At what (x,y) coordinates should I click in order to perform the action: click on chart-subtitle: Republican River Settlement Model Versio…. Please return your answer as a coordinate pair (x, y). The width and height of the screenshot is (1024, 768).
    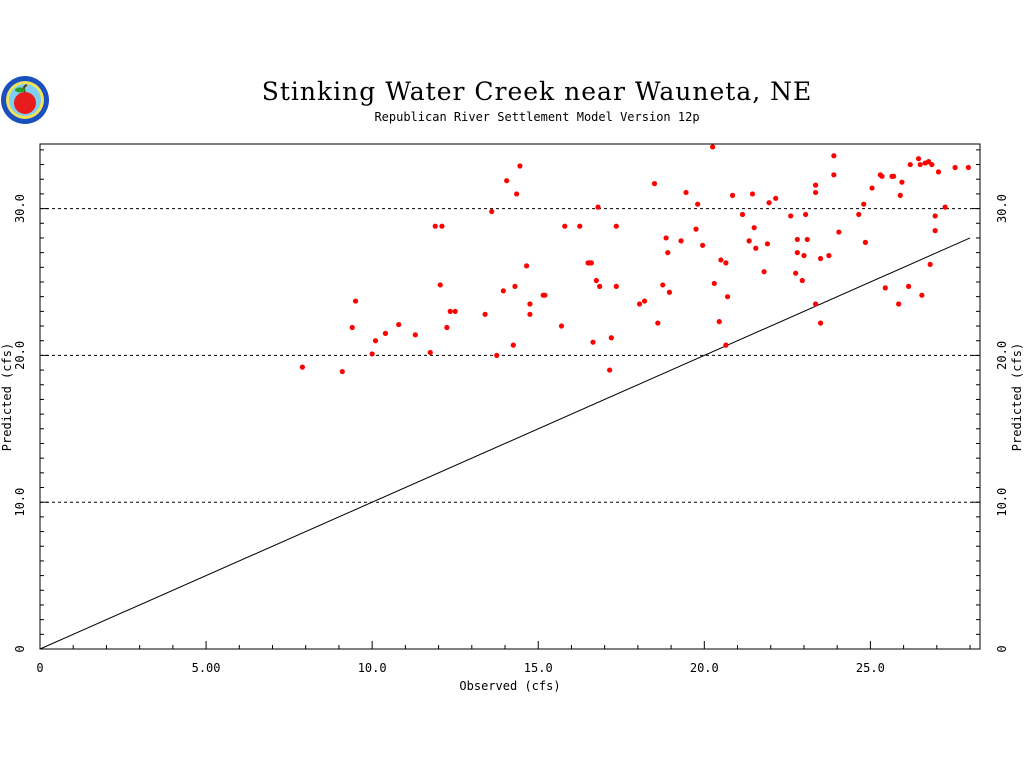
    Looking at the image, I should click on (536, 117).